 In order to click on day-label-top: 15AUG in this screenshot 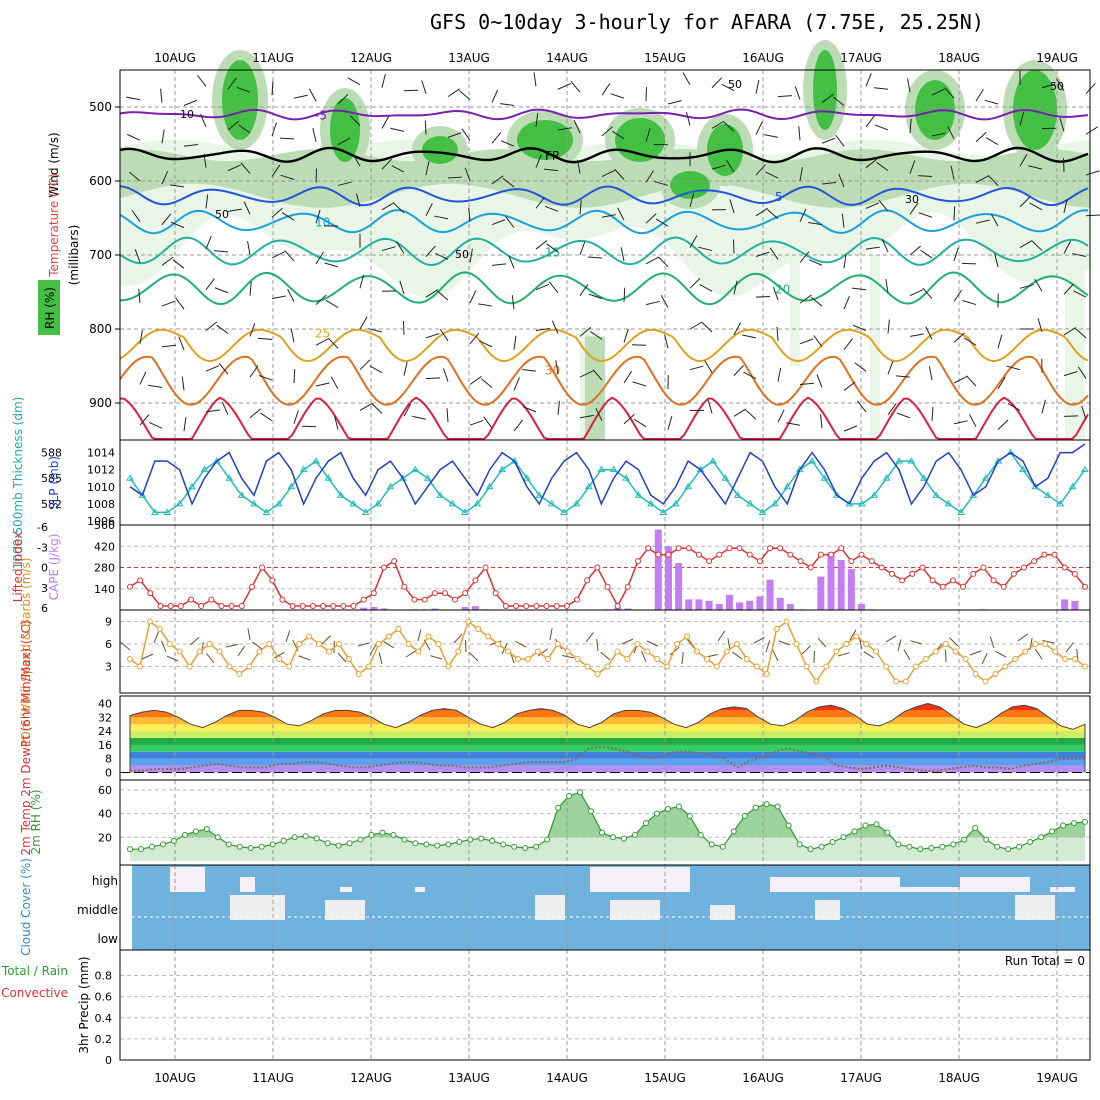, I will do `click(665, 58)`.